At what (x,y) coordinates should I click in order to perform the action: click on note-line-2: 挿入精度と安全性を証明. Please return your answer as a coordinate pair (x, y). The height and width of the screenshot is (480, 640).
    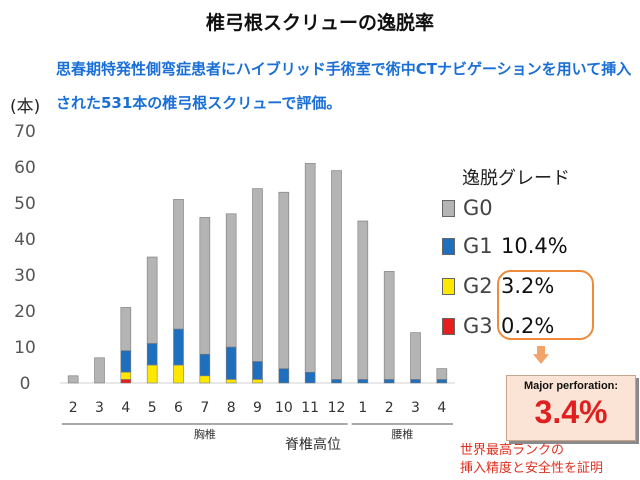
    Looking at the image, I should click on (532, 468).